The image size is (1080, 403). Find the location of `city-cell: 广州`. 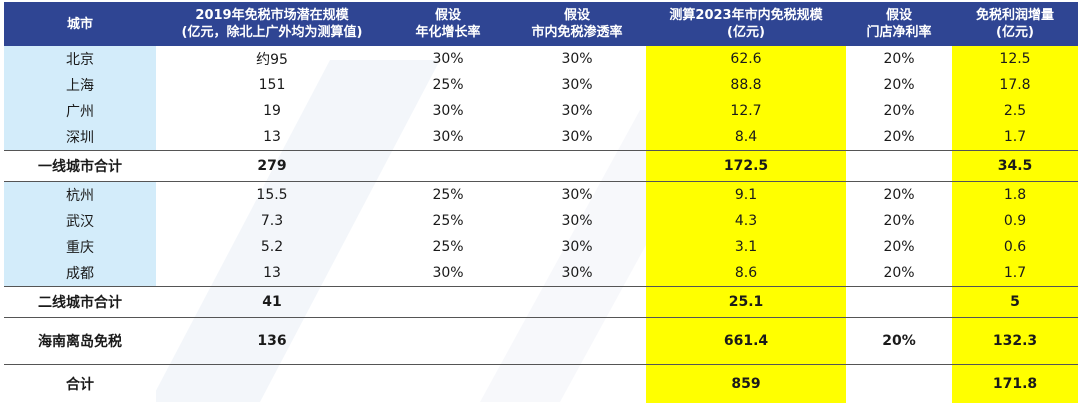

city-cell: 广州 is located at coordinates (80, 111).